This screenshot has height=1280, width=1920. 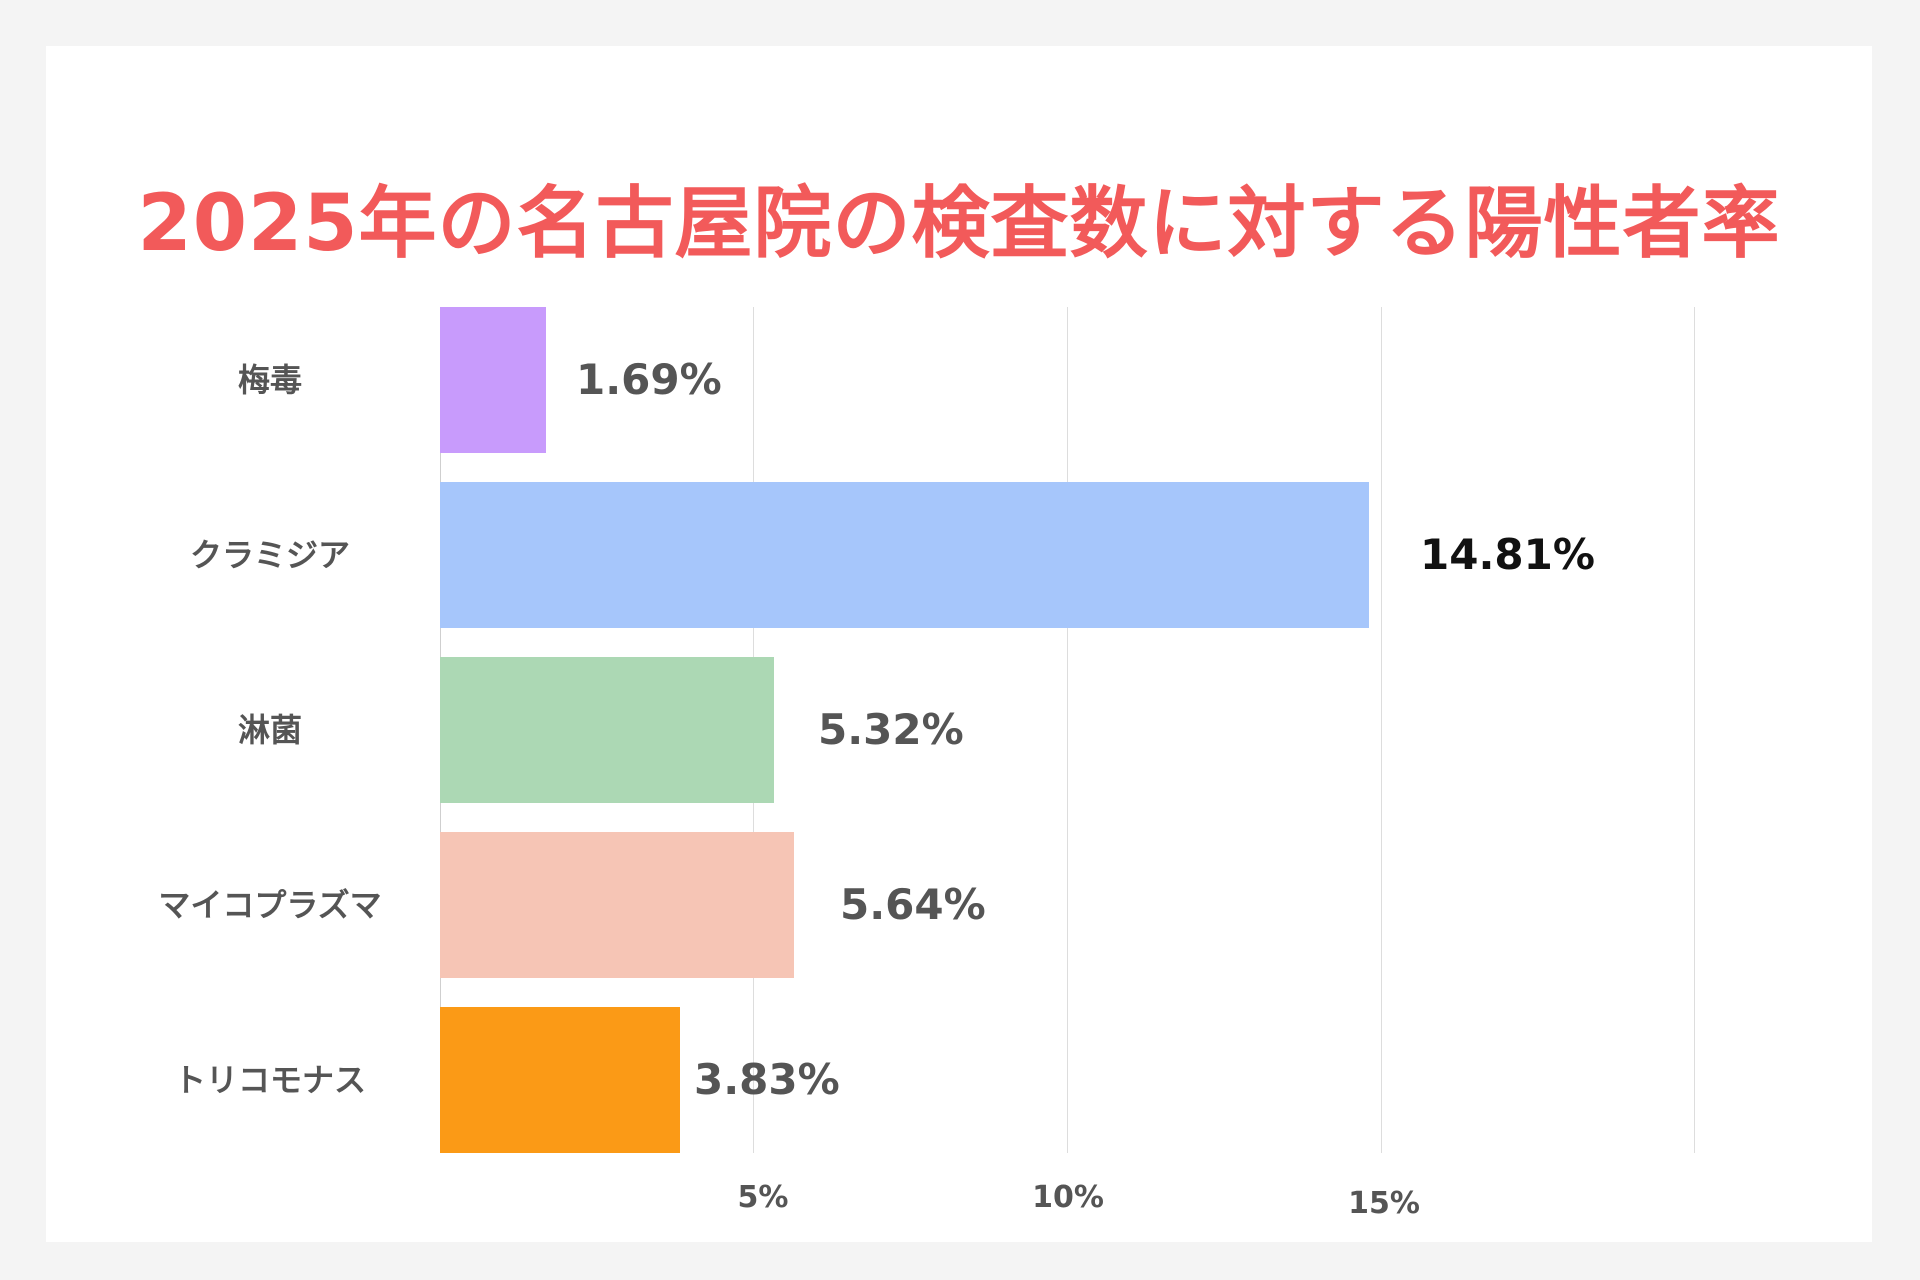 What do you see at coordinates (269, 380) in the screenshot?
I see `category-label-syphilis: 梅毒` at bounding box center [269, 380].